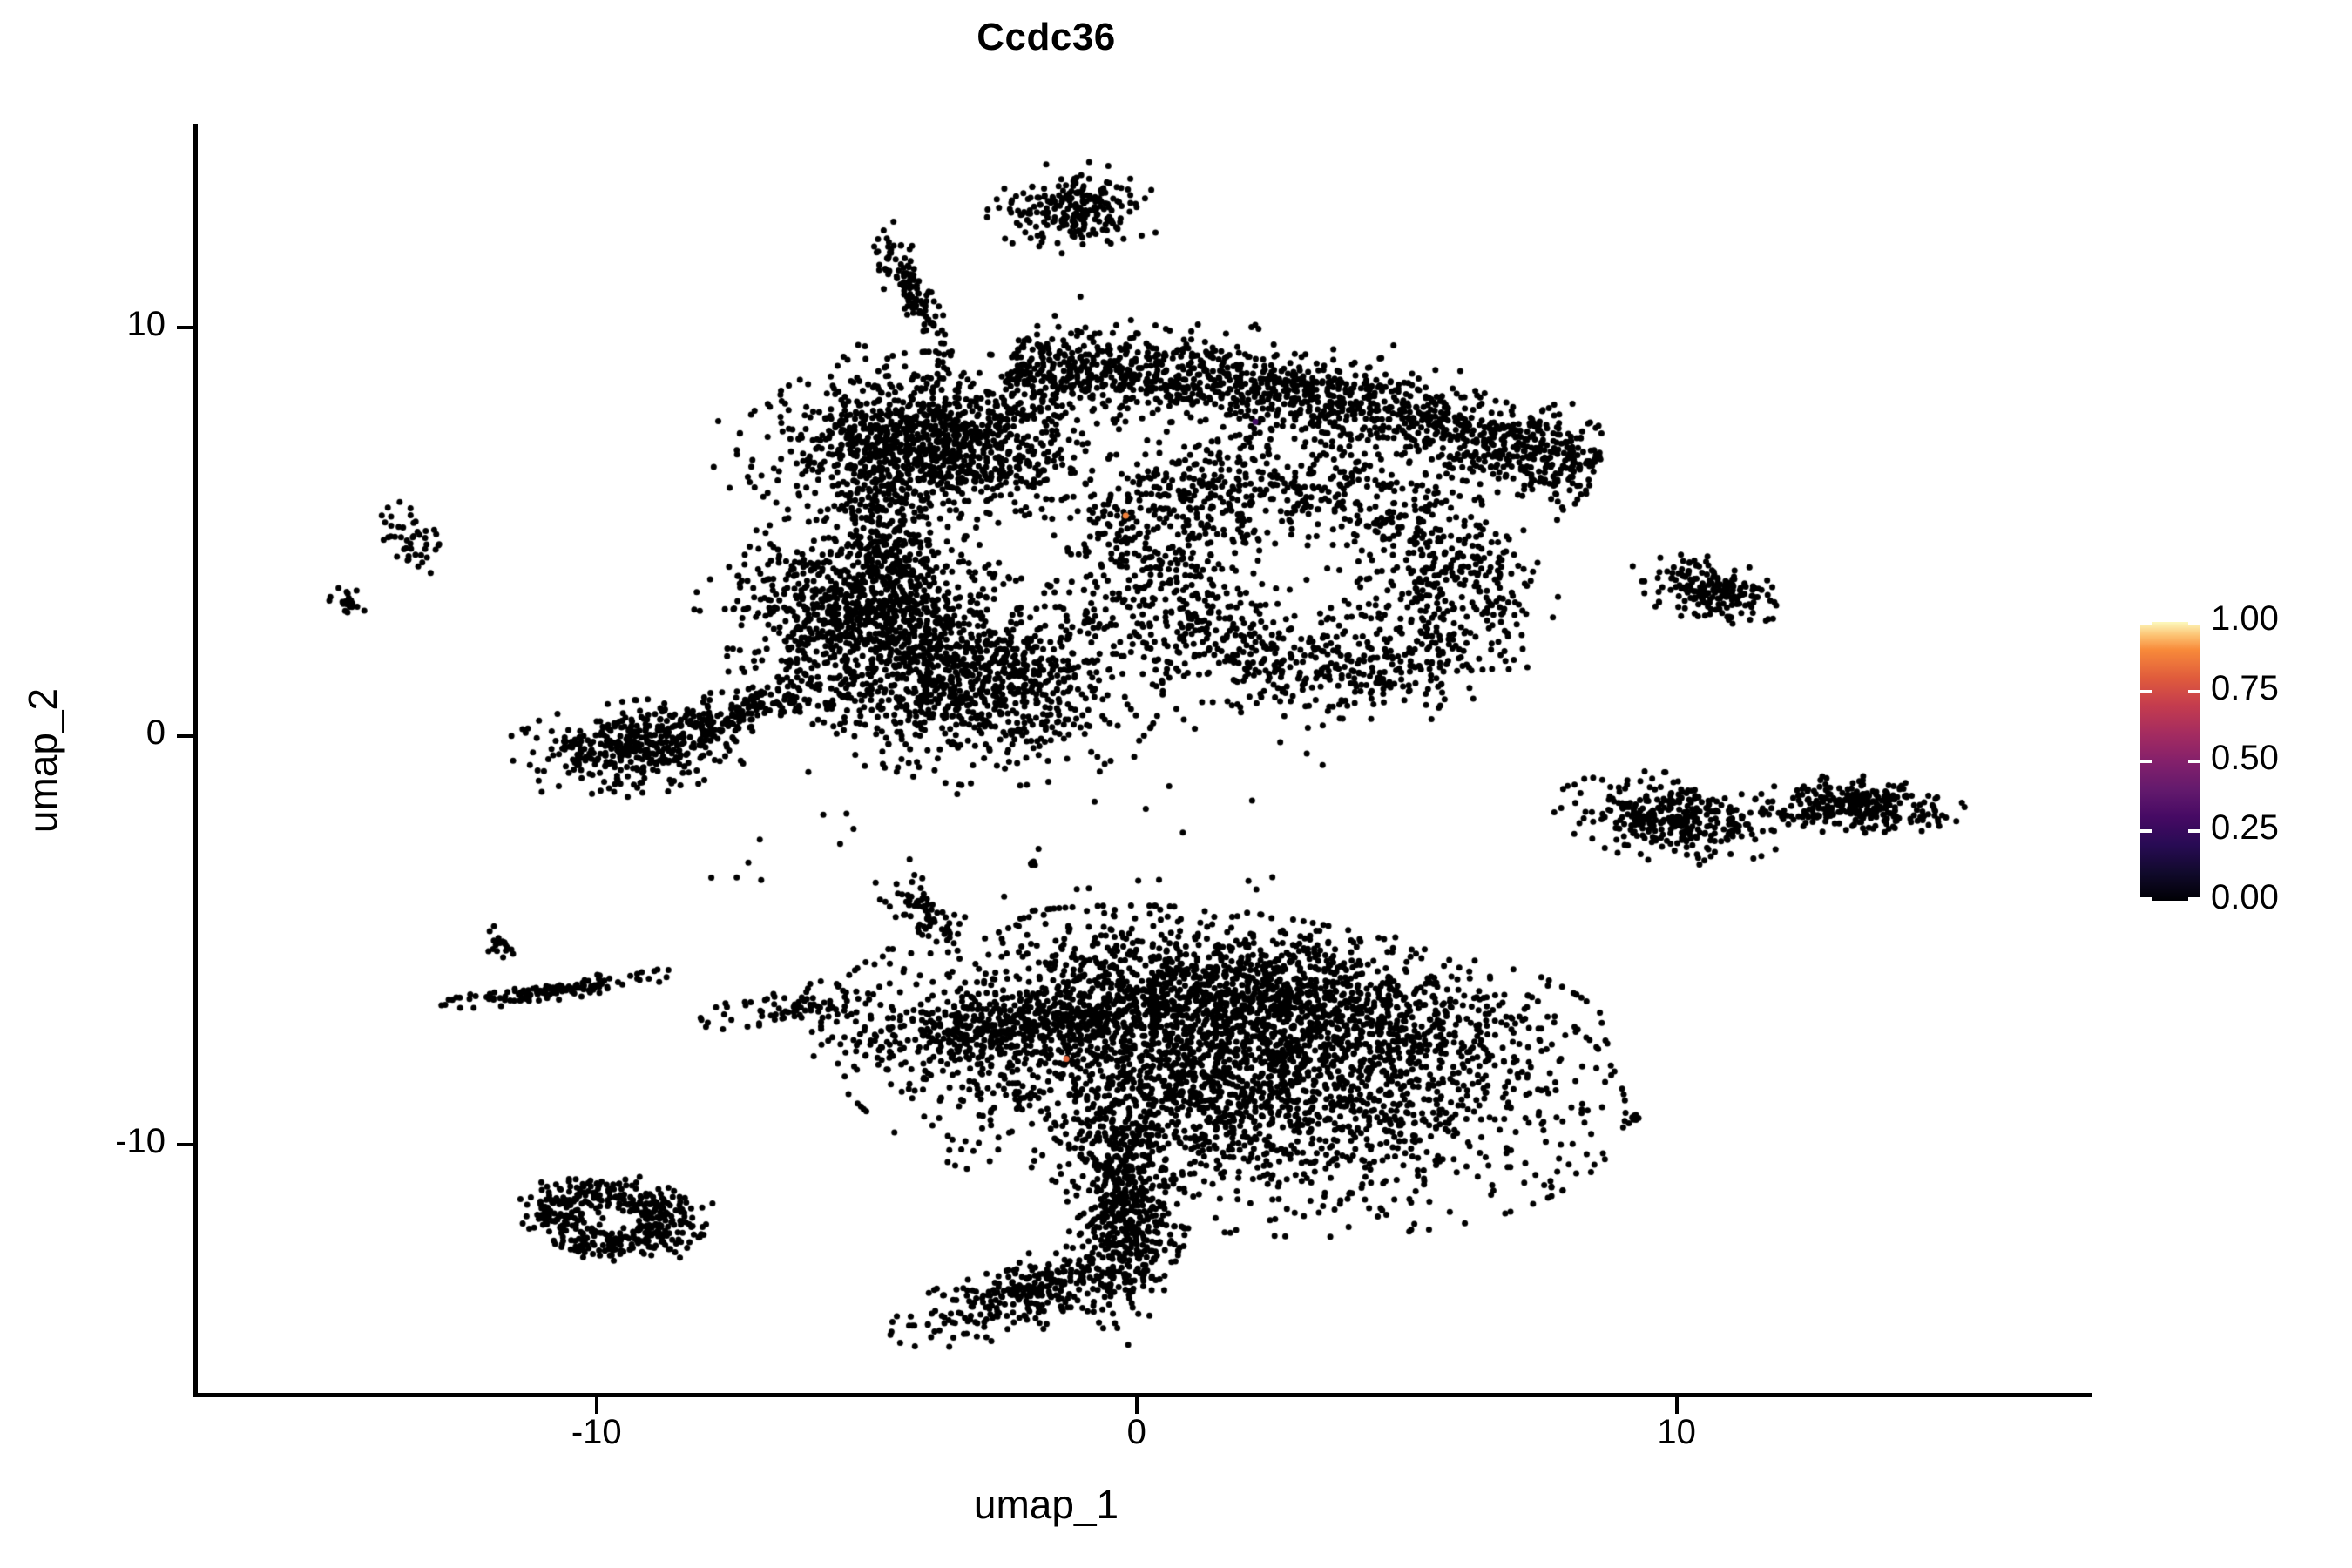  Describe the element at coordinates (2245, 618) in the screenshot. I see `colorbar-tick-label: 1.00` at that location.